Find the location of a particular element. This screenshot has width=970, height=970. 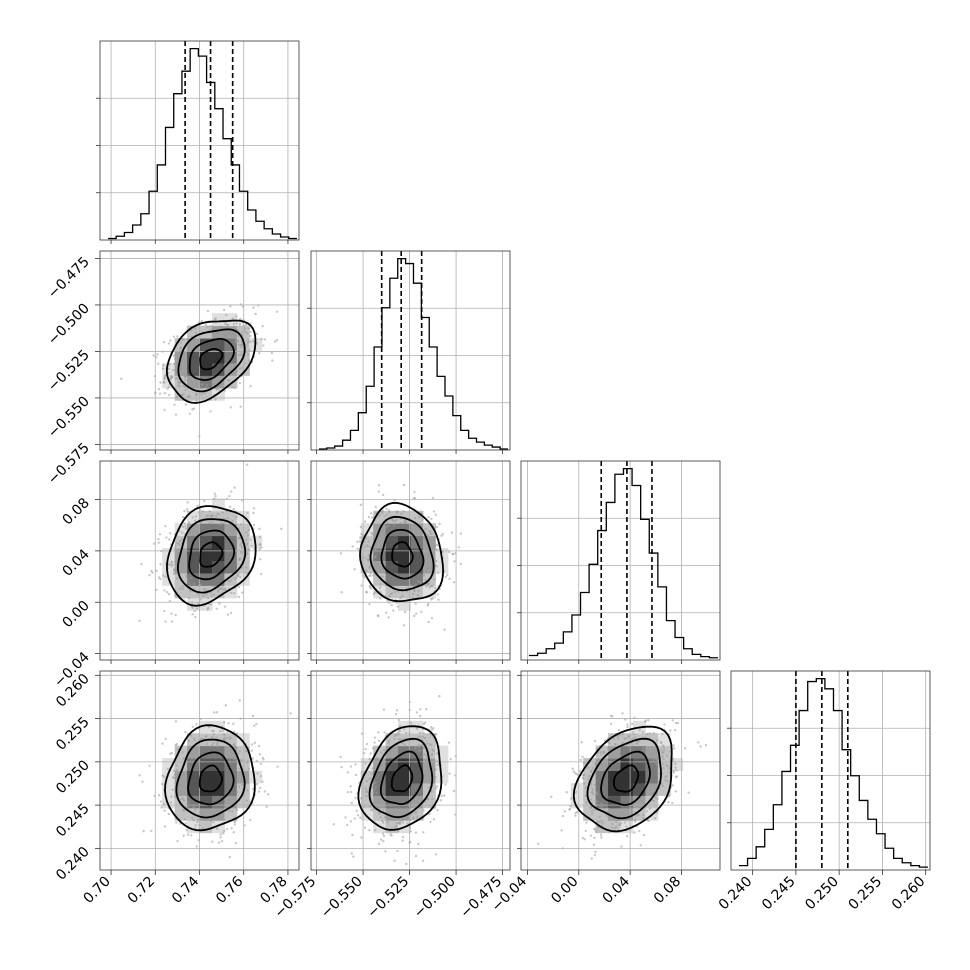

x-tick-label: 0.260 is located at coordinates (909, 894).